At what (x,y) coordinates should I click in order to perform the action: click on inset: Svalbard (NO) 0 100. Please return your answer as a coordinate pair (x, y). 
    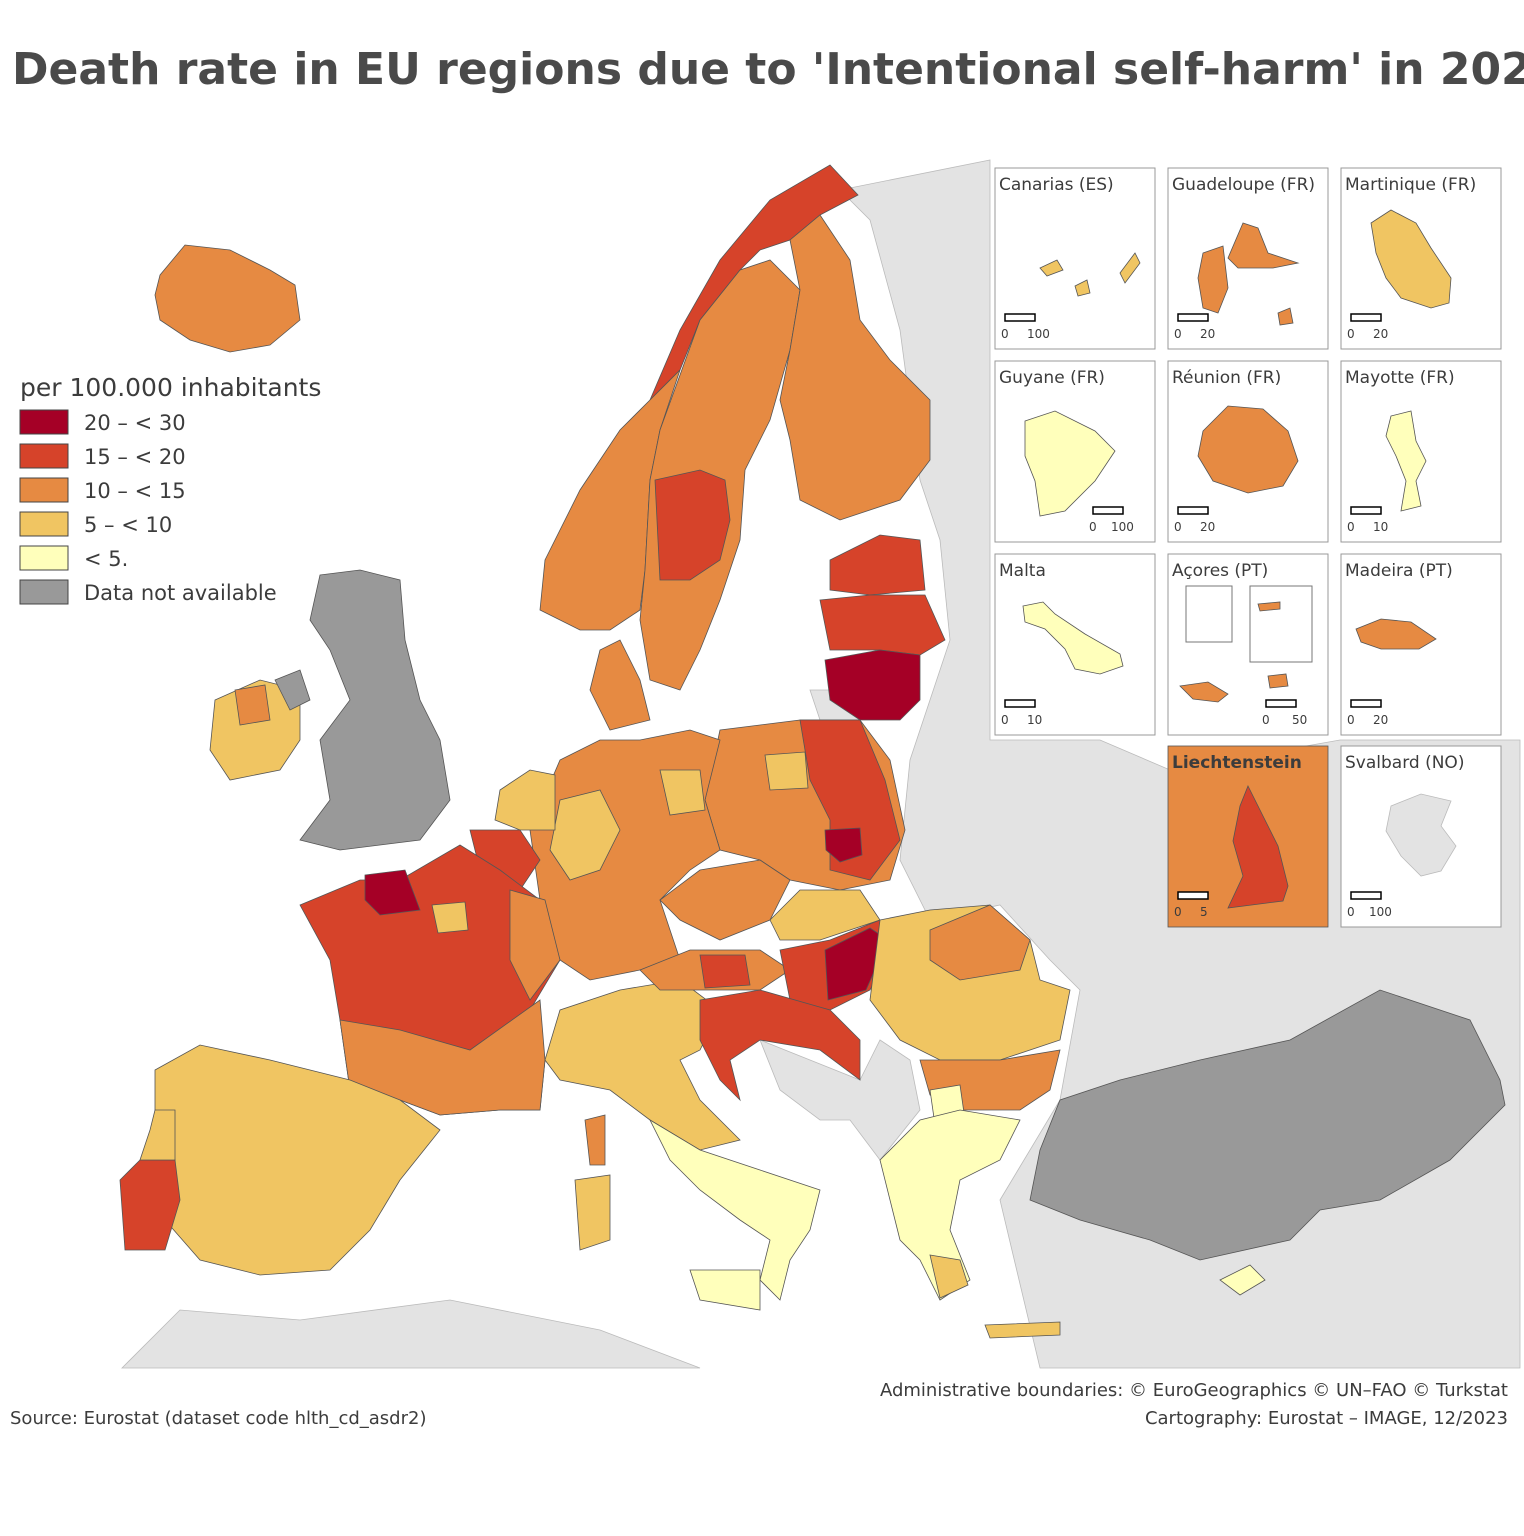
    Looking at the image, I should click on (1421, 836).